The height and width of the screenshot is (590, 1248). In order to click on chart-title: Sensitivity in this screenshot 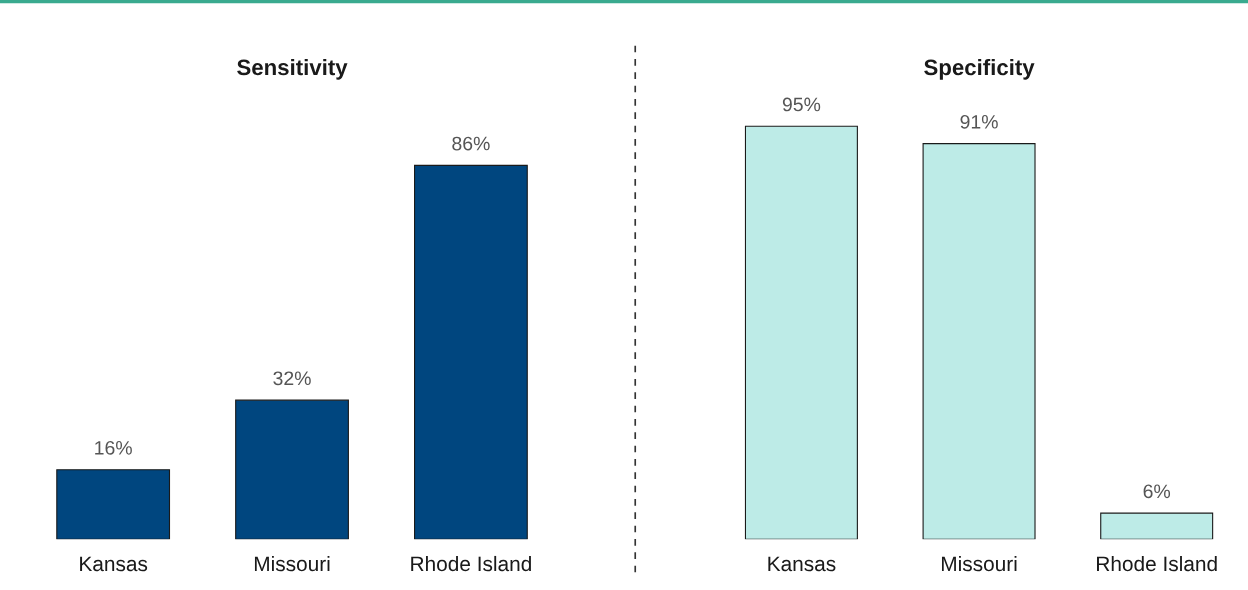, I will do `click(292, 69)`.